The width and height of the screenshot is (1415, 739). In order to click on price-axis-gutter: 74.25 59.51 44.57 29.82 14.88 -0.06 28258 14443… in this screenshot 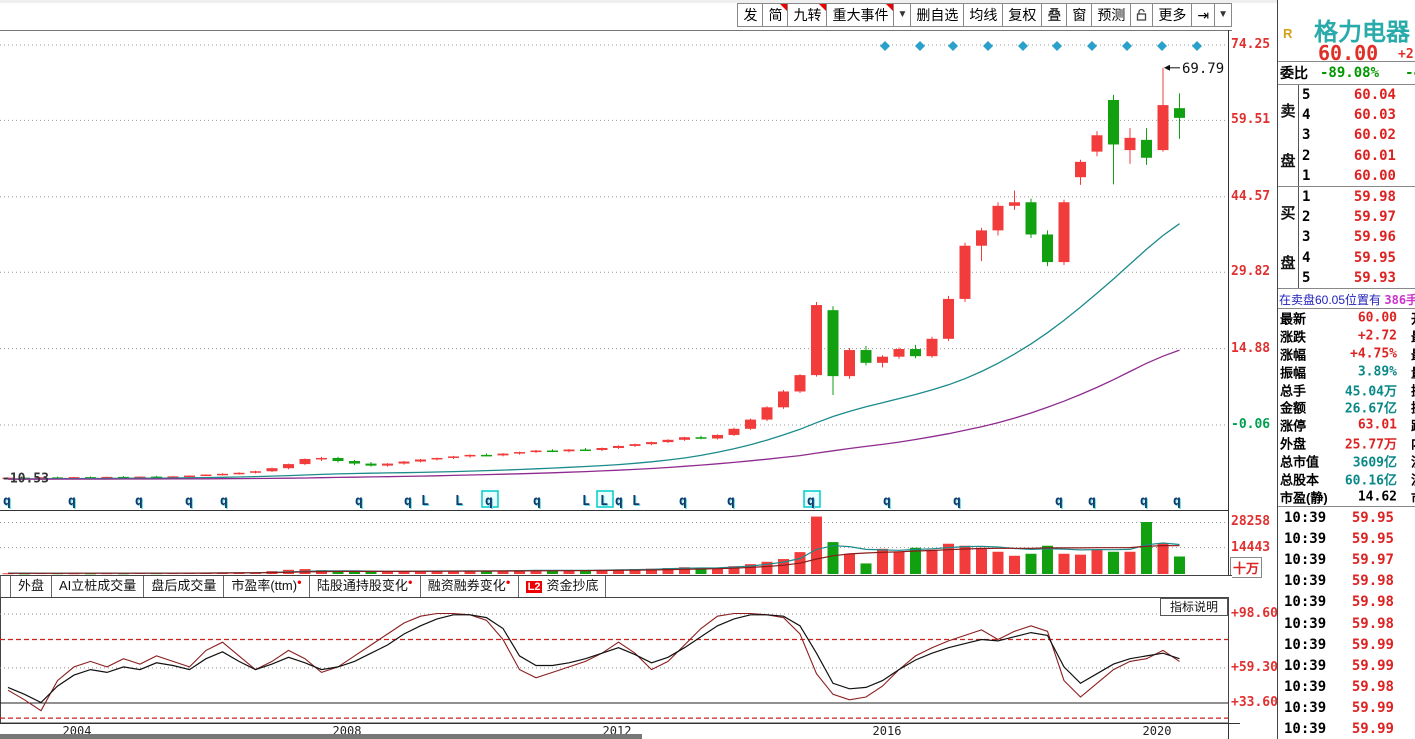, I will do `click(1253, 369)`.